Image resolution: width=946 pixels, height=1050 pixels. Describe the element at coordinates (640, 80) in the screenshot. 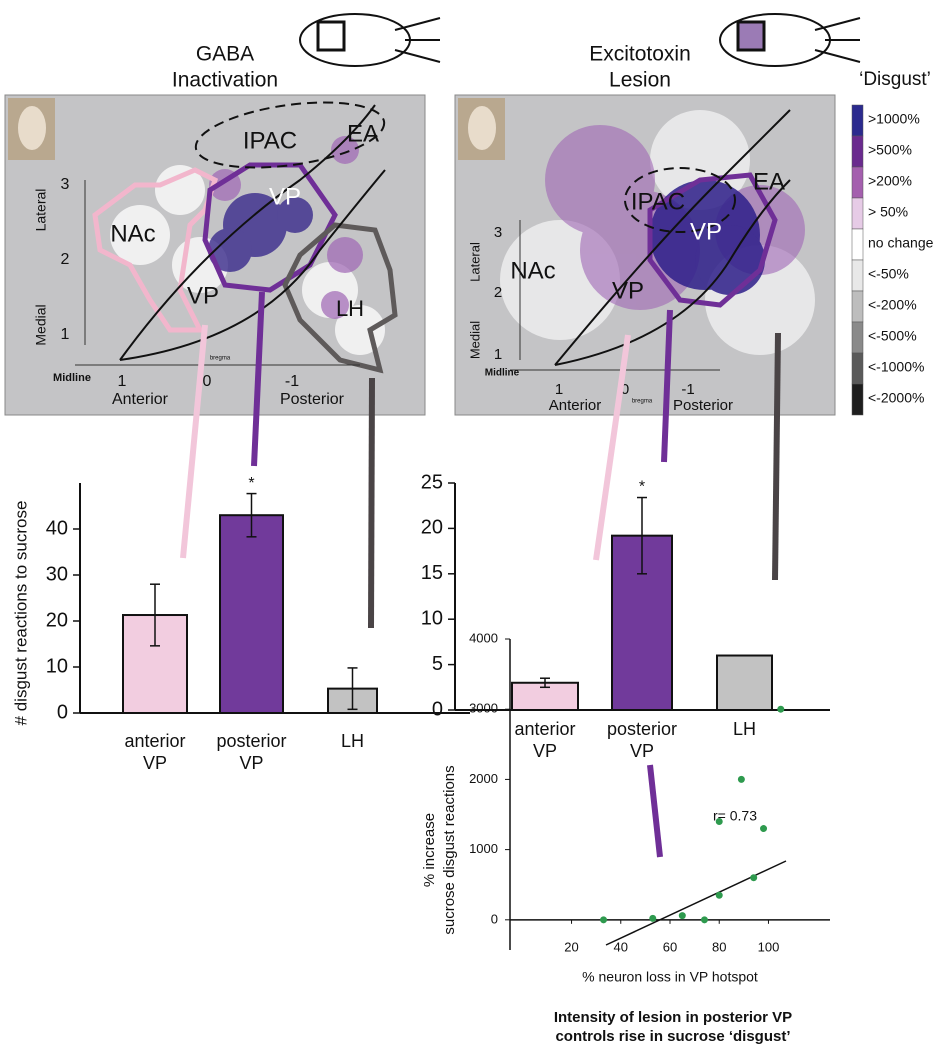

I see `map-title: Lesion` at that location.